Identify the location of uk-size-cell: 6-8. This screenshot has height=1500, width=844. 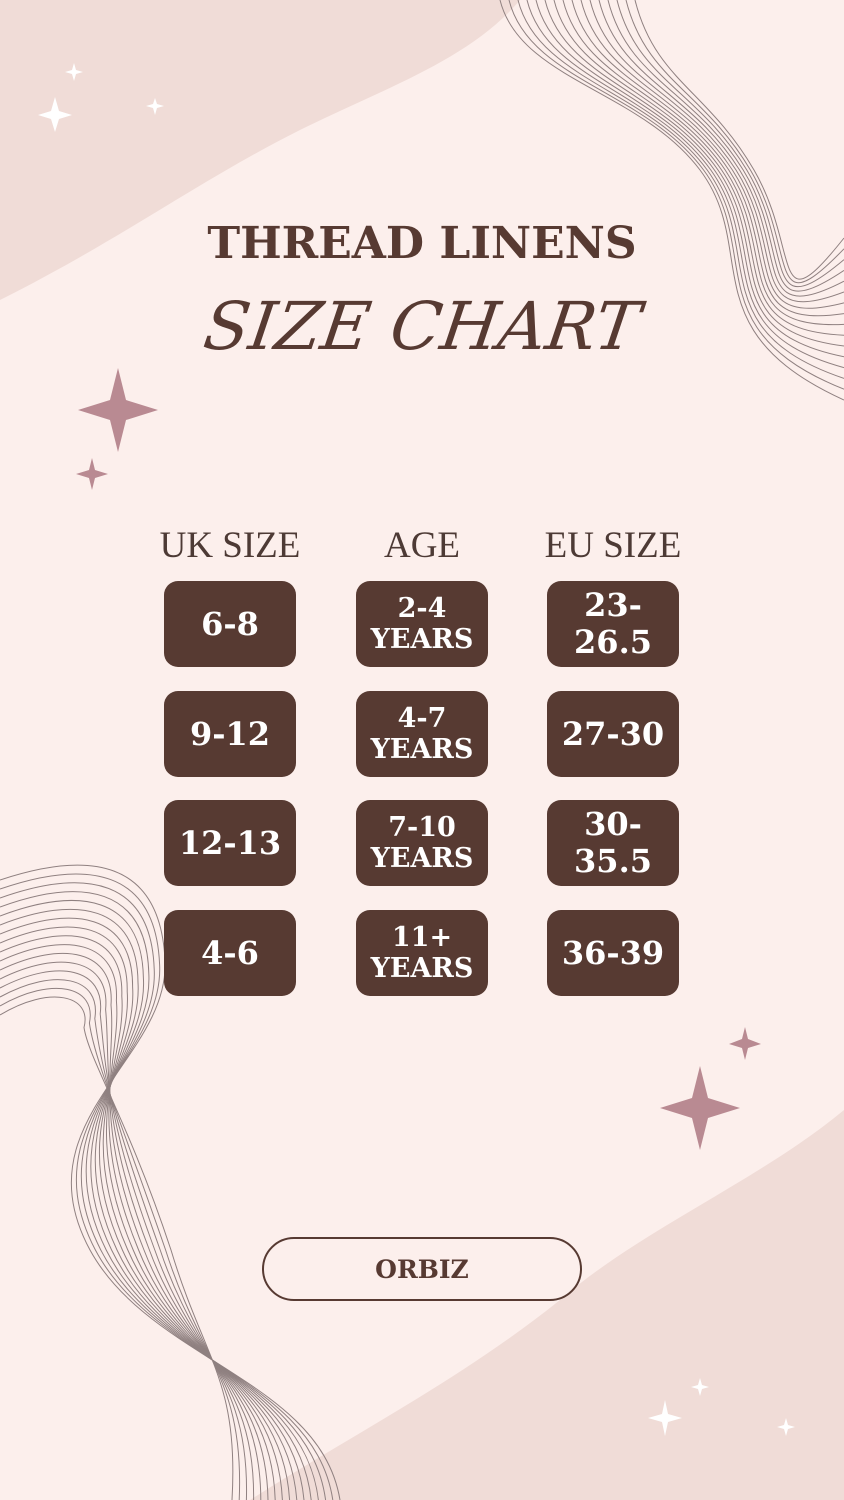
(230, 624).